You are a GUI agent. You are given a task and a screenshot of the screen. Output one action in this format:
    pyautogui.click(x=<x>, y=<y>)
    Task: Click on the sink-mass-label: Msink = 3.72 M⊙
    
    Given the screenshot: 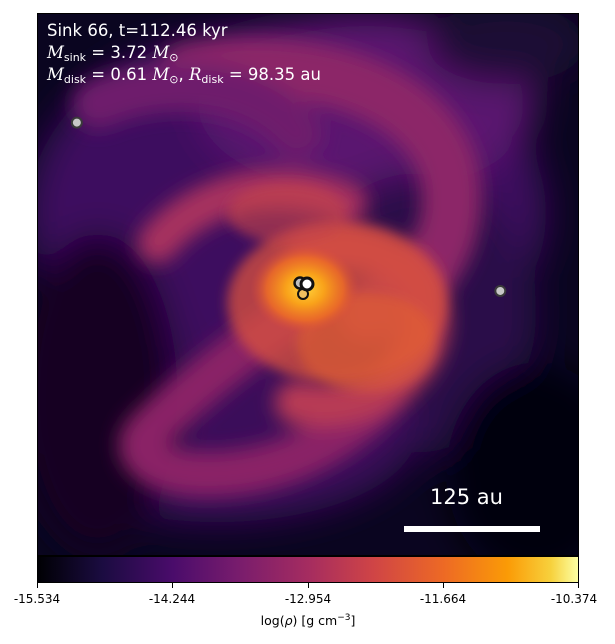 What is the action you would take?
    pyautogui.click(x=113, y=53)
    